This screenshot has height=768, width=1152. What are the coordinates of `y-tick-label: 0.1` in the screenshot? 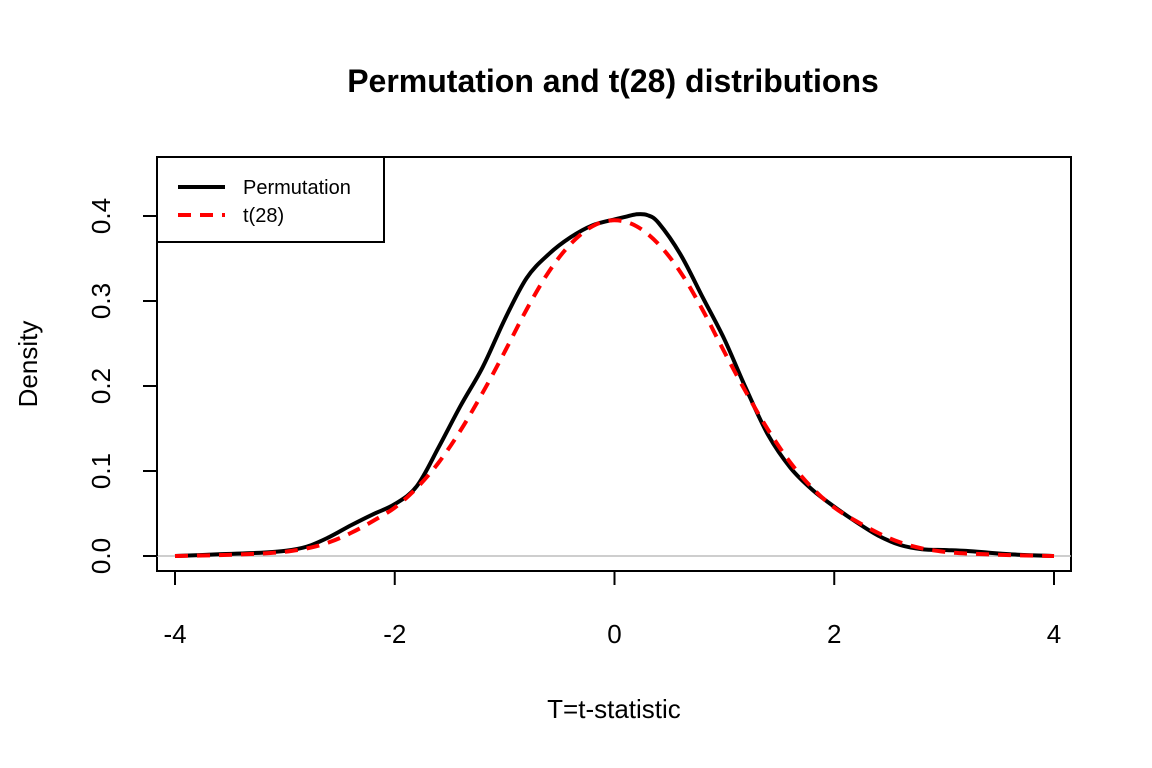 It's located at (101, 471).